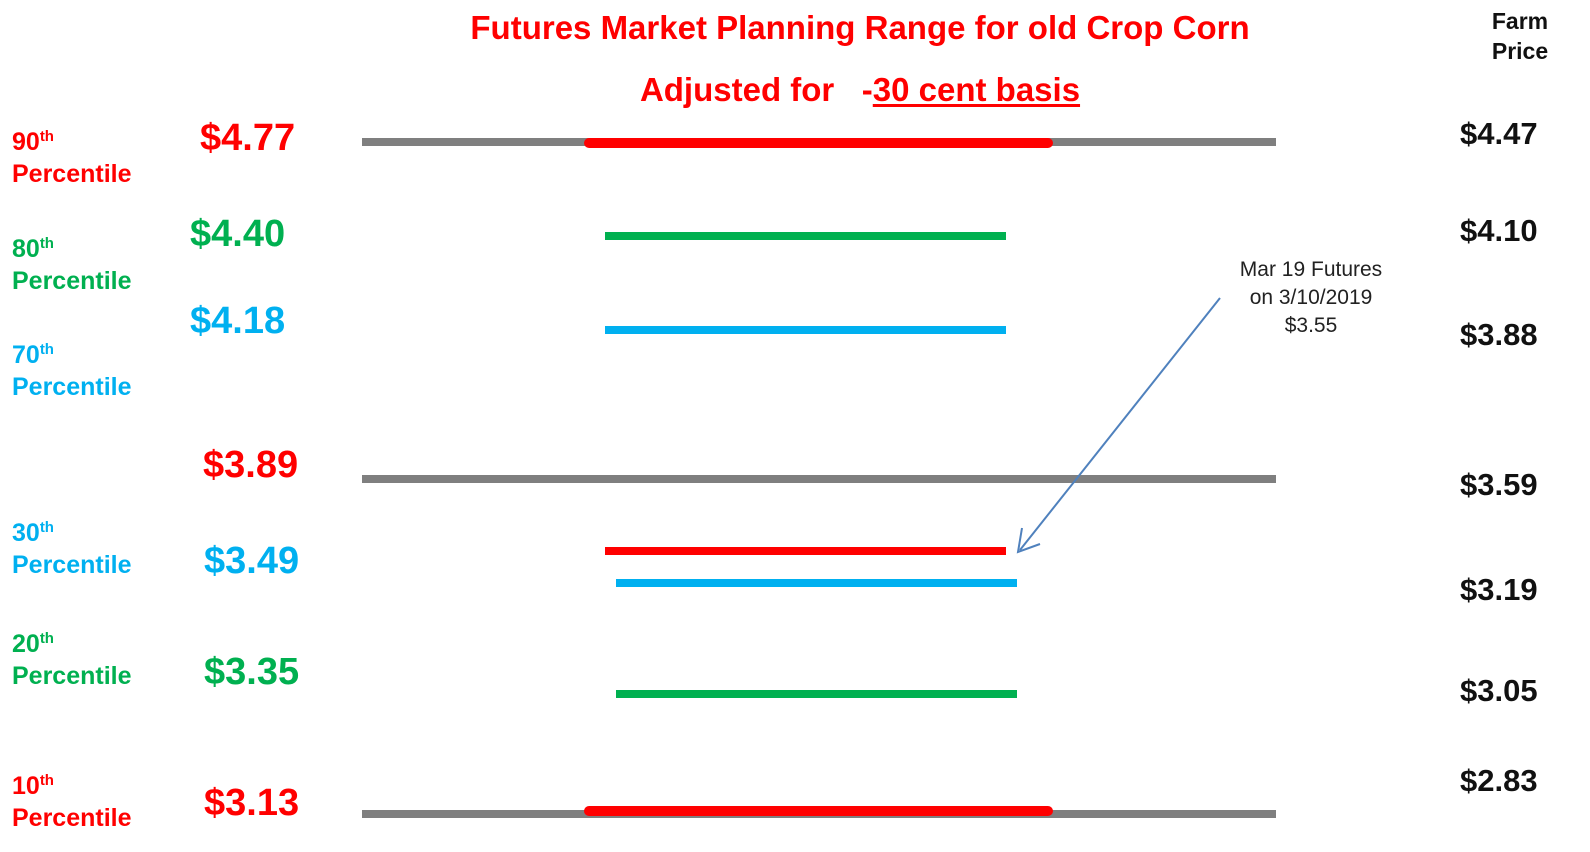 The width and height of the screenshot is (1590, 852). I want to click on range-line-90-red, so click(818, 143).